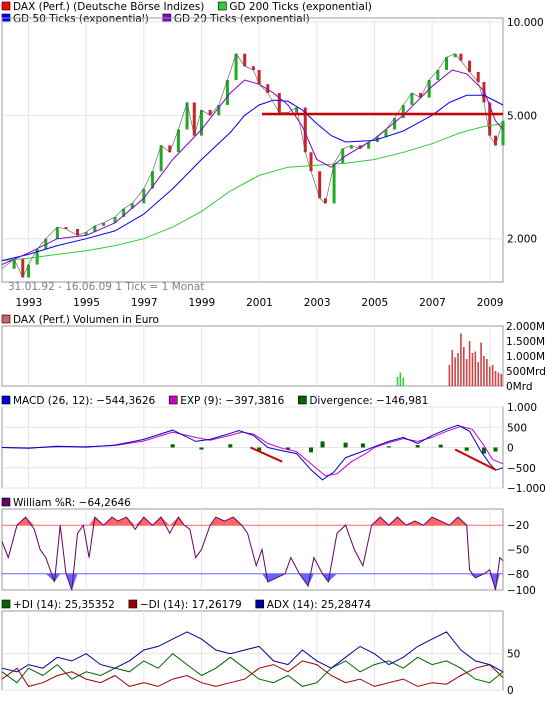  I want to click on exp-signal-line, so click(252, 451).